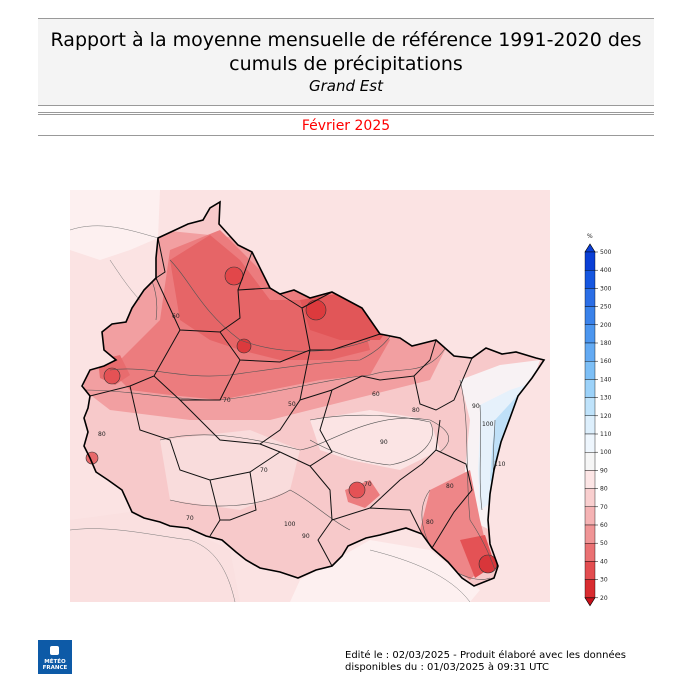  Describe the element at coordinates (604, 489) in the screenshot. I see `legend-tick-label: 80` at that location.